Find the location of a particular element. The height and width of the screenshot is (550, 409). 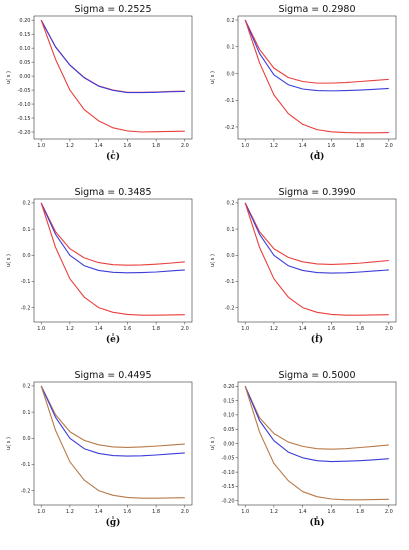

panel-caption: (c) is located at coordinates (113, 157).